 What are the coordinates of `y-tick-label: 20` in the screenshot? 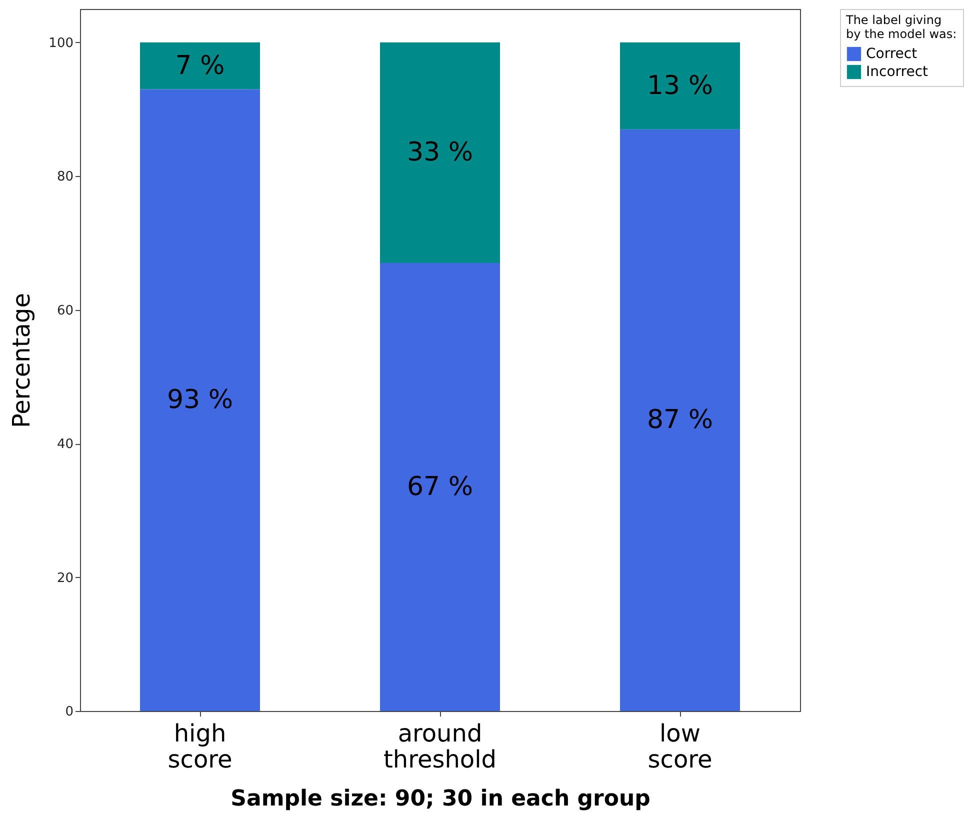 It's located at (65, 578).